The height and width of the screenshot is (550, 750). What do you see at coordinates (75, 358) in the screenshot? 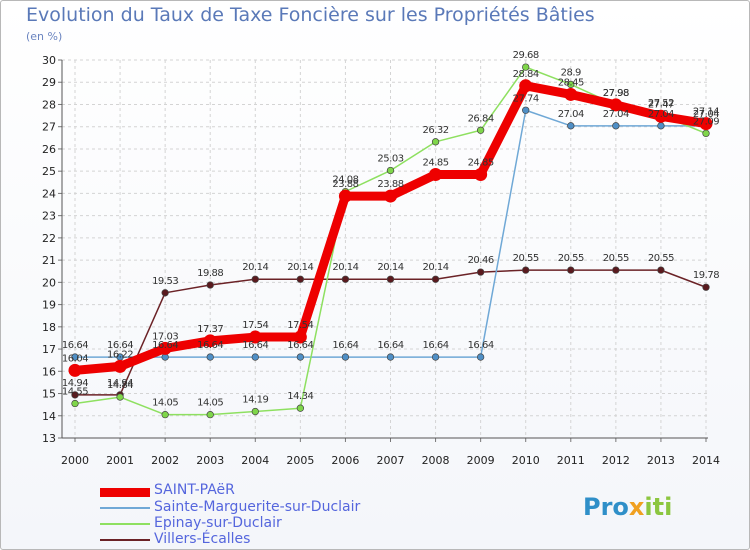
I see `data-label: 16.04` at bounding box center [75, 358].